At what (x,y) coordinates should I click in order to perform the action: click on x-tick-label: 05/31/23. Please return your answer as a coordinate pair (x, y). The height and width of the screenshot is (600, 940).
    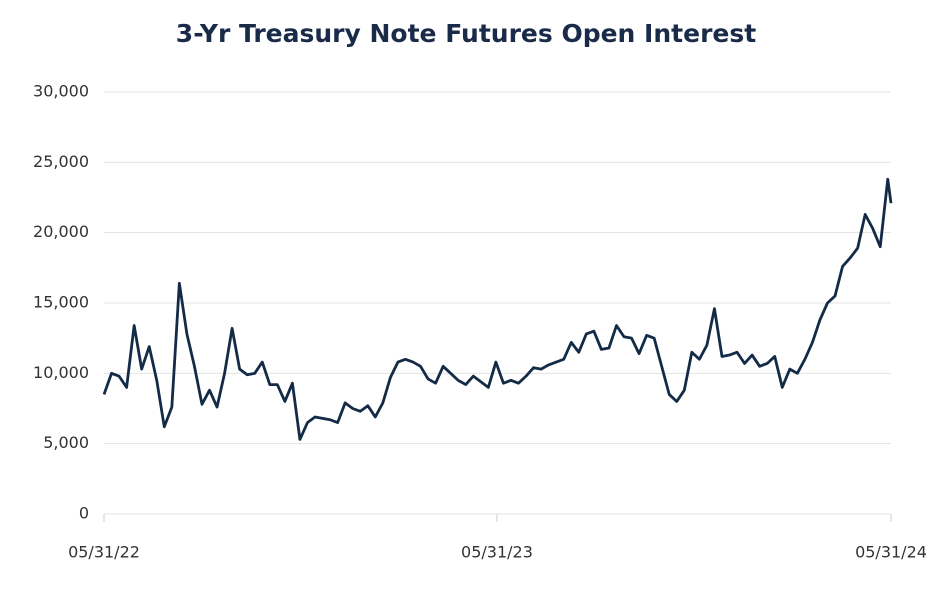
    Looking at the image, I should click on (497, 552).